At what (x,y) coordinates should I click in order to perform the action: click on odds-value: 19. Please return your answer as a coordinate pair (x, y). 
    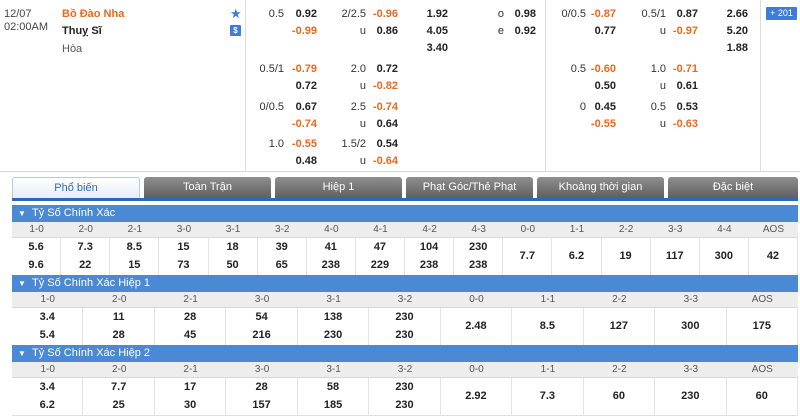
    Looking at the image, I should click on (625, 256).